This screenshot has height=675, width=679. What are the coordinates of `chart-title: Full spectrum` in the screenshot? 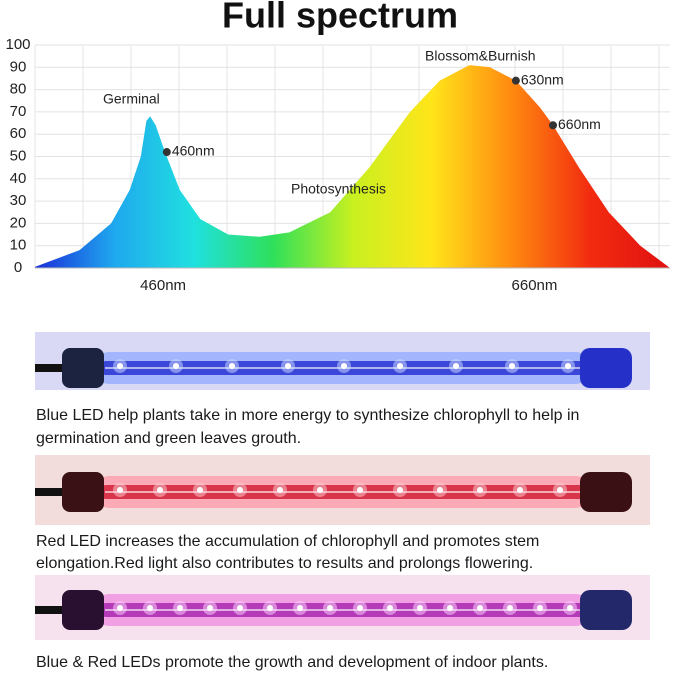 It's located at (340, 18).